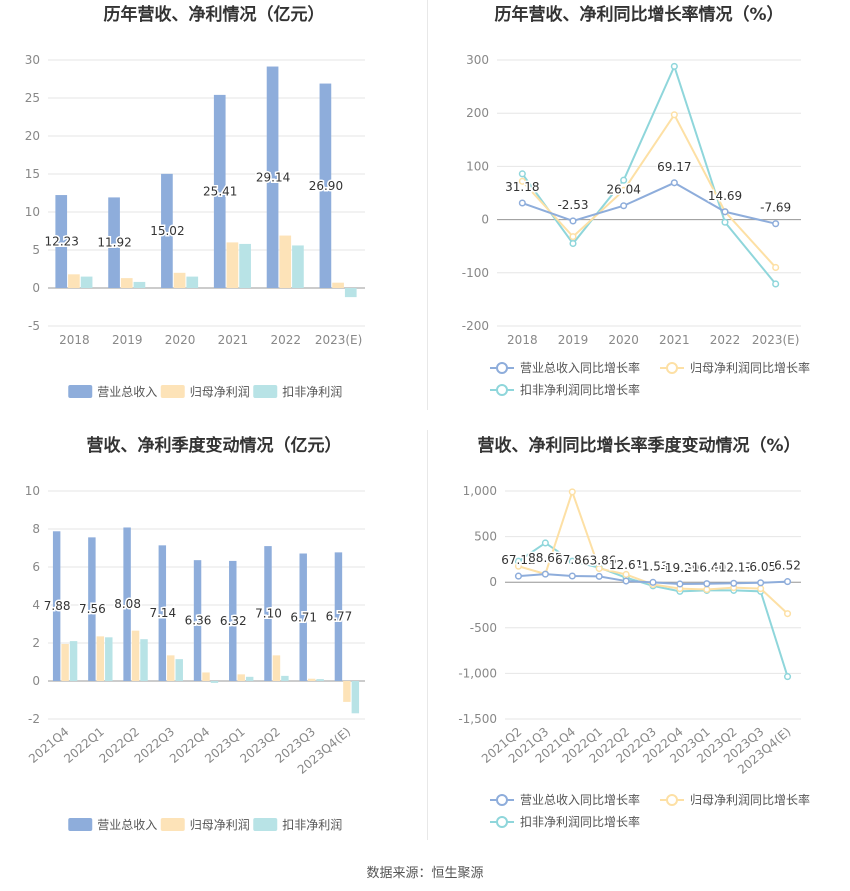  Describe the element at coordinates (220, 392) in the screenshot. I see `c0-legend-label: 归母净利润` at that location.